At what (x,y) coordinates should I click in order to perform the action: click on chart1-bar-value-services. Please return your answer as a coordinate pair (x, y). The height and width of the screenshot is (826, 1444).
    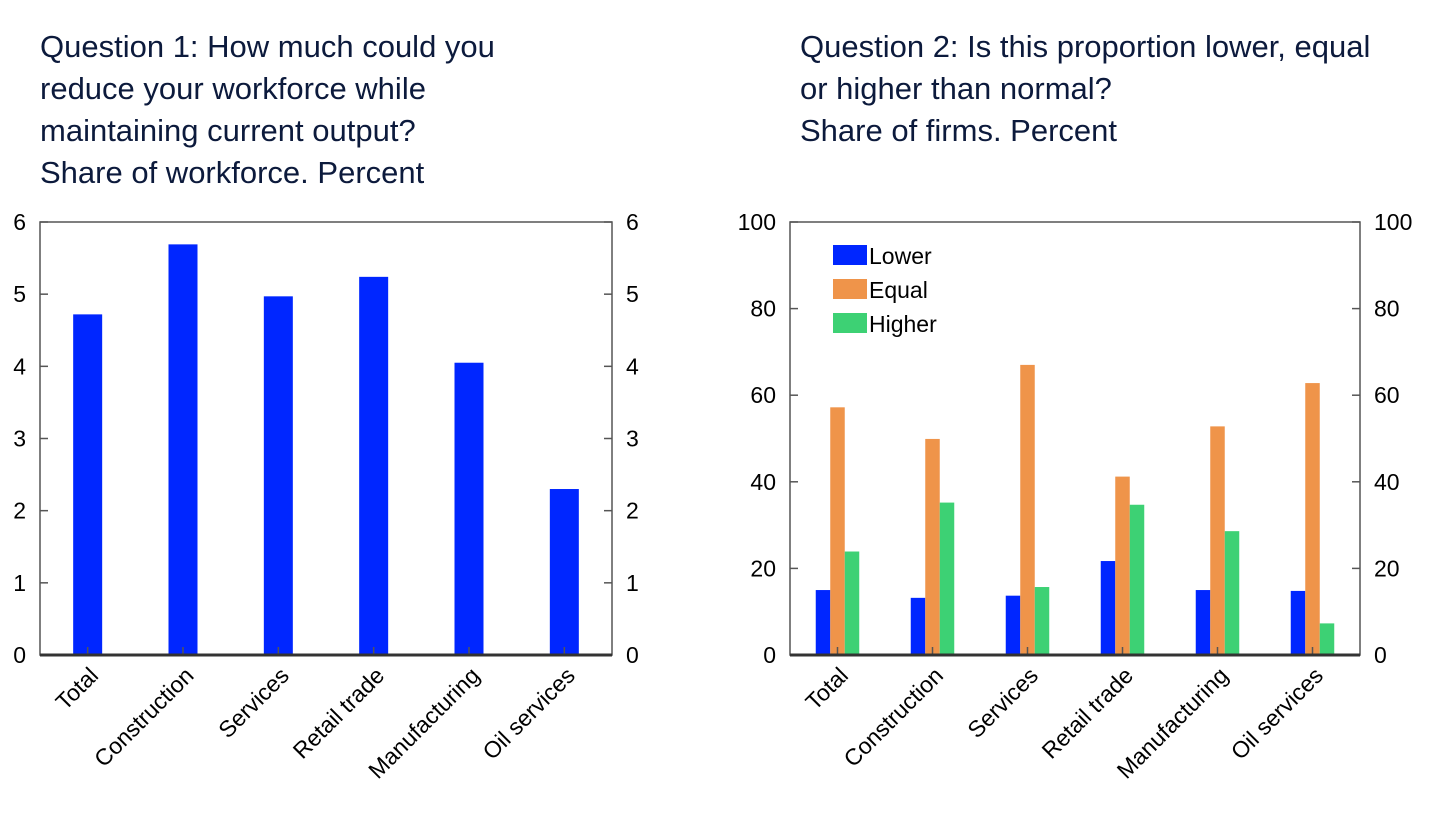
    Looking at the image, I should click on (278, 475).